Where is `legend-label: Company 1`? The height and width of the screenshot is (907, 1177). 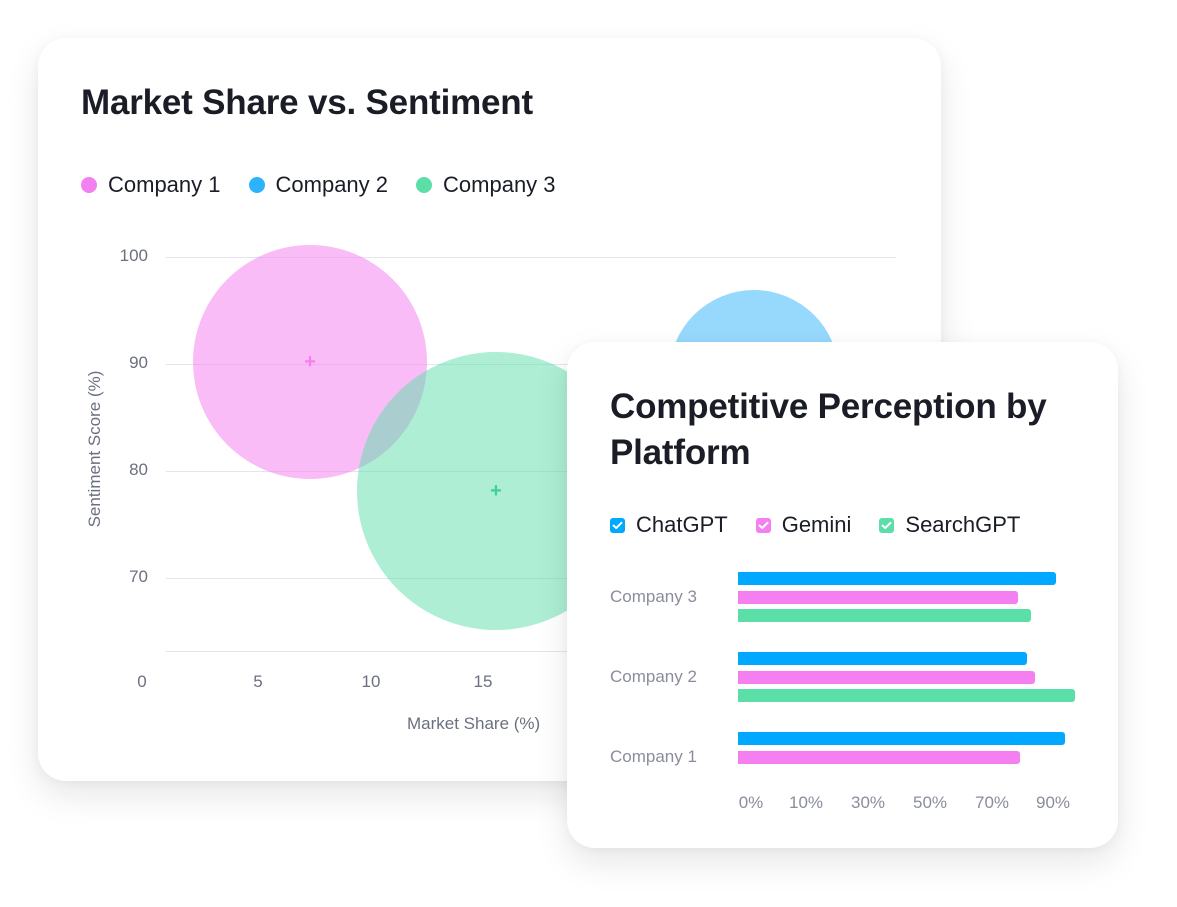
legend-label: Company 1 is located at coordinates (164, 184).